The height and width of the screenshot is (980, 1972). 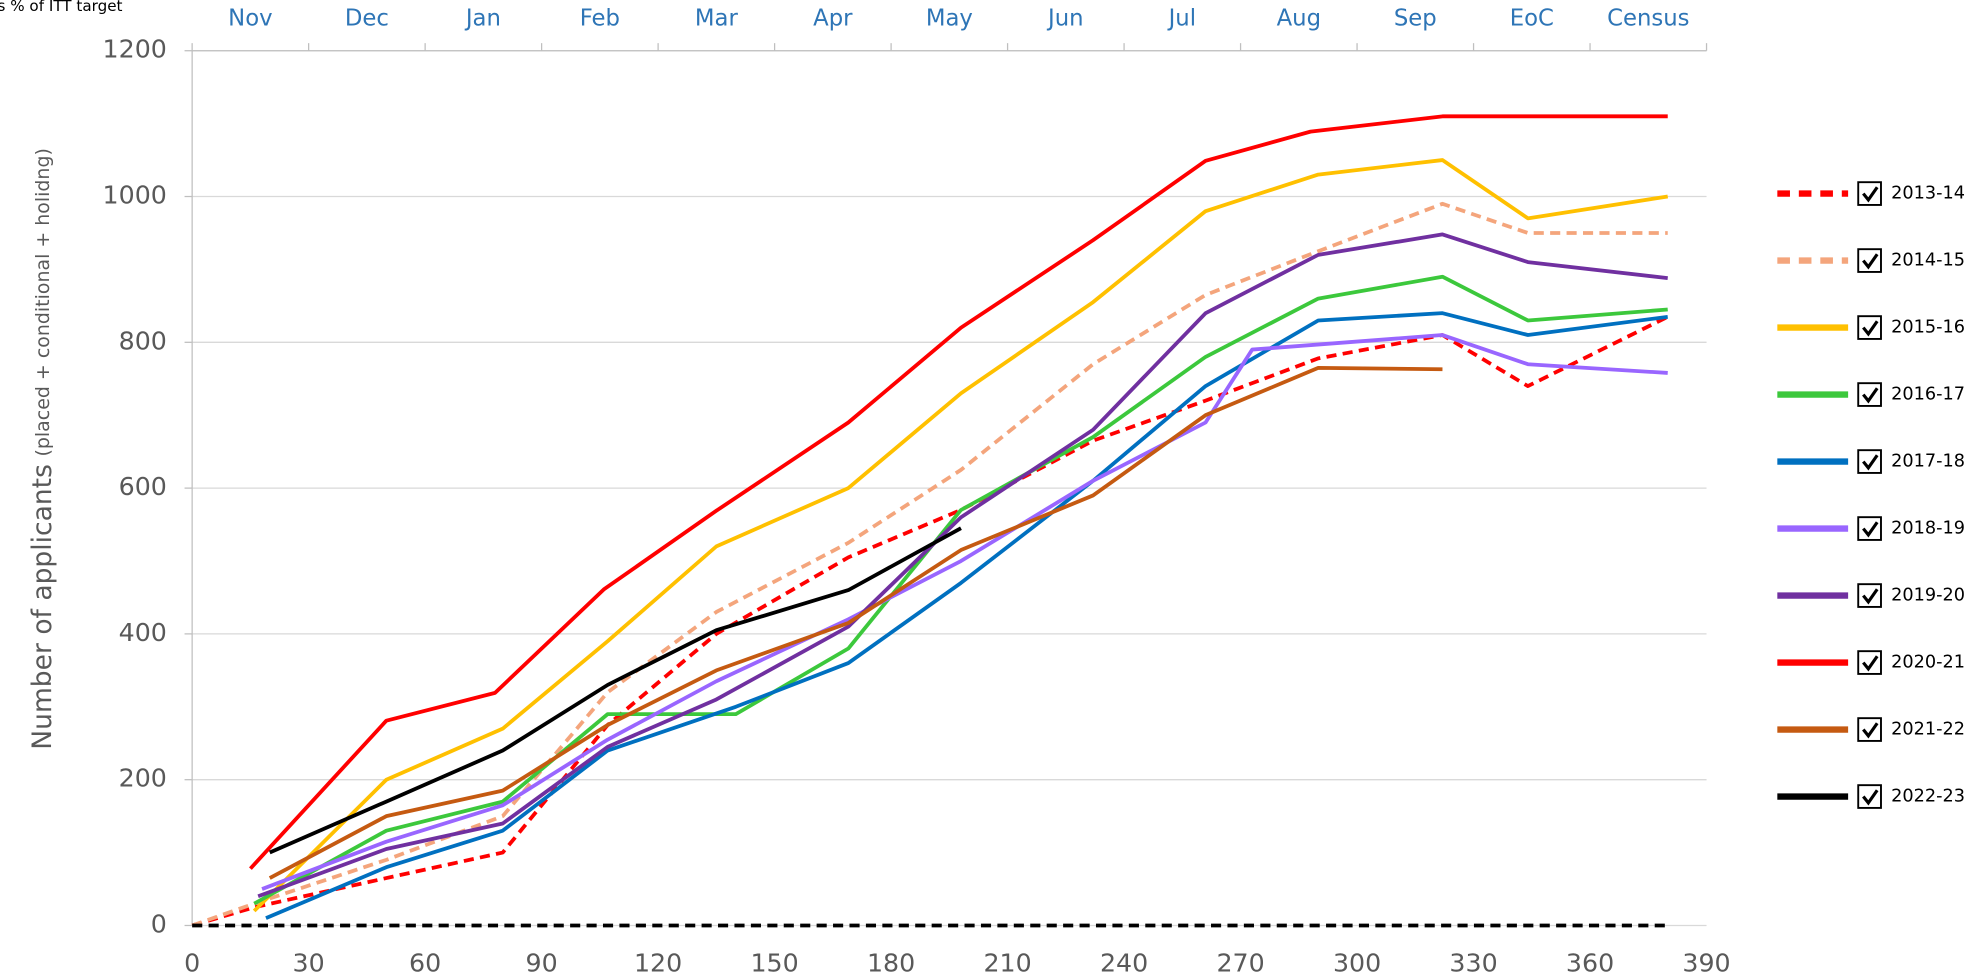 What do you see at coordinates (1928, 194) in the screenshot?
I see `legend-label: 2013-14` at bounding box center [1928, 194].